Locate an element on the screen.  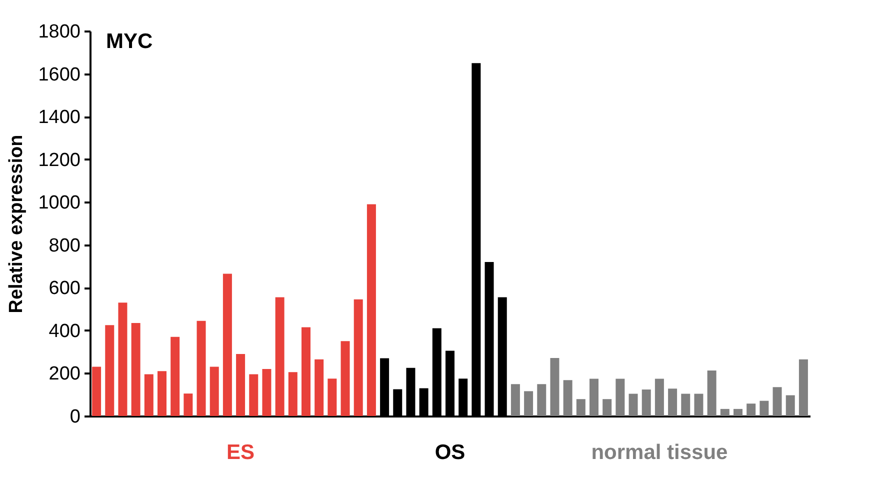
y-tick-label: 1400 is located at coordinates (59, 117).